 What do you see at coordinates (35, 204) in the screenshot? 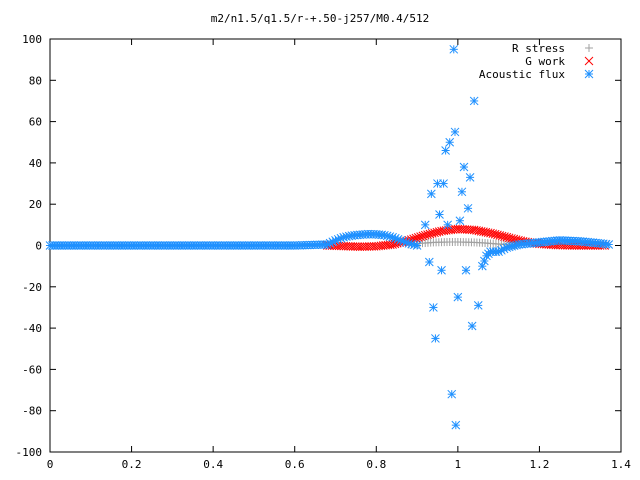
I see `y-tick-label: 20` at bounding box center [35, 204].